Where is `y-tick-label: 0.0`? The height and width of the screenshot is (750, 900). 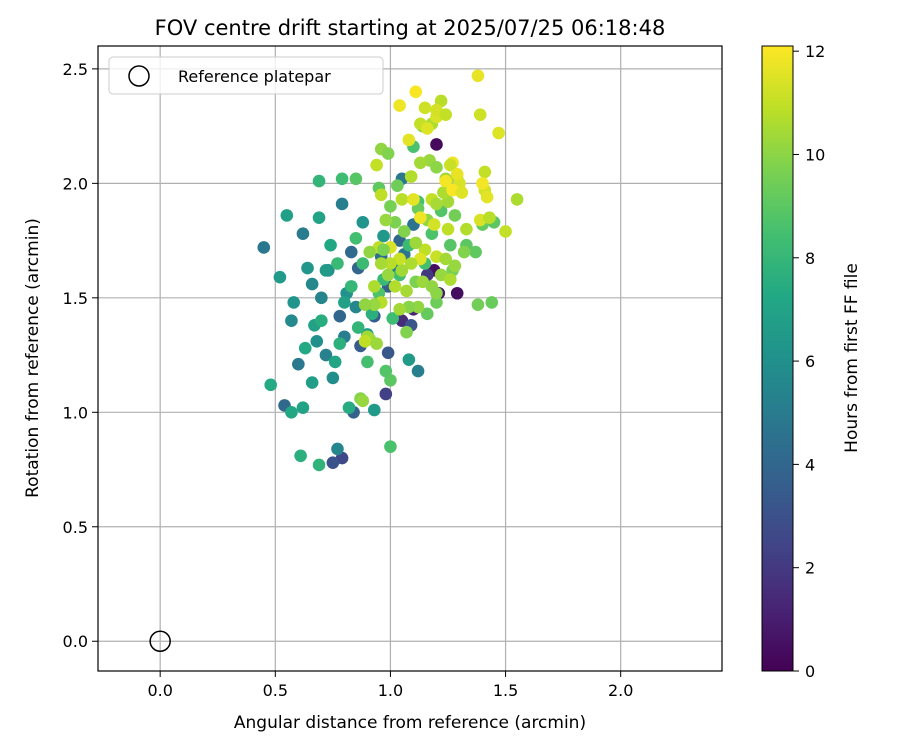 y-tick-label: 0.0 is located at coordinates (75, 641).